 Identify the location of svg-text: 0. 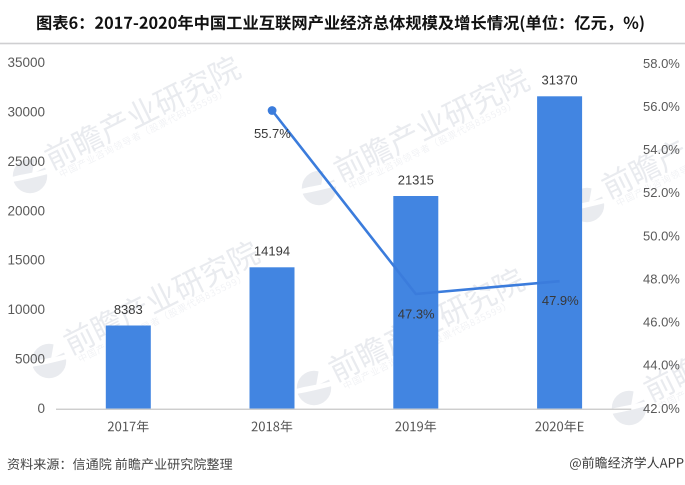
(41, 408).